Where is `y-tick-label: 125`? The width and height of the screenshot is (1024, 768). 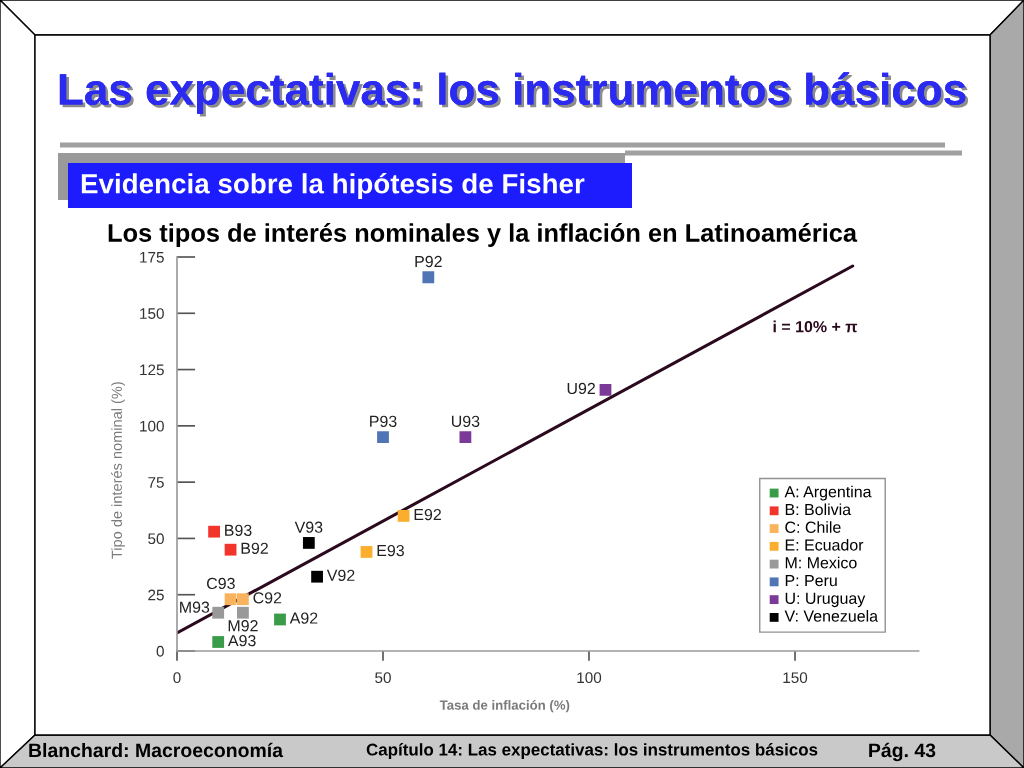
y-tick-label: 125 is located at coordinates (152, 370).